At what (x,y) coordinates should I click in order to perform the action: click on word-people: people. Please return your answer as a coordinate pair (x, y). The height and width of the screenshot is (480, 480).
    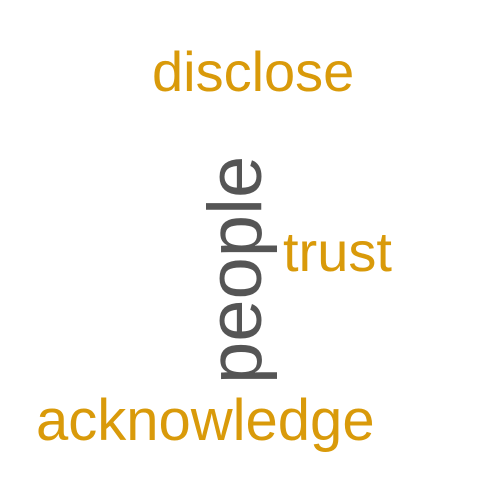
    Looking at the image, I should click on (235, 269).